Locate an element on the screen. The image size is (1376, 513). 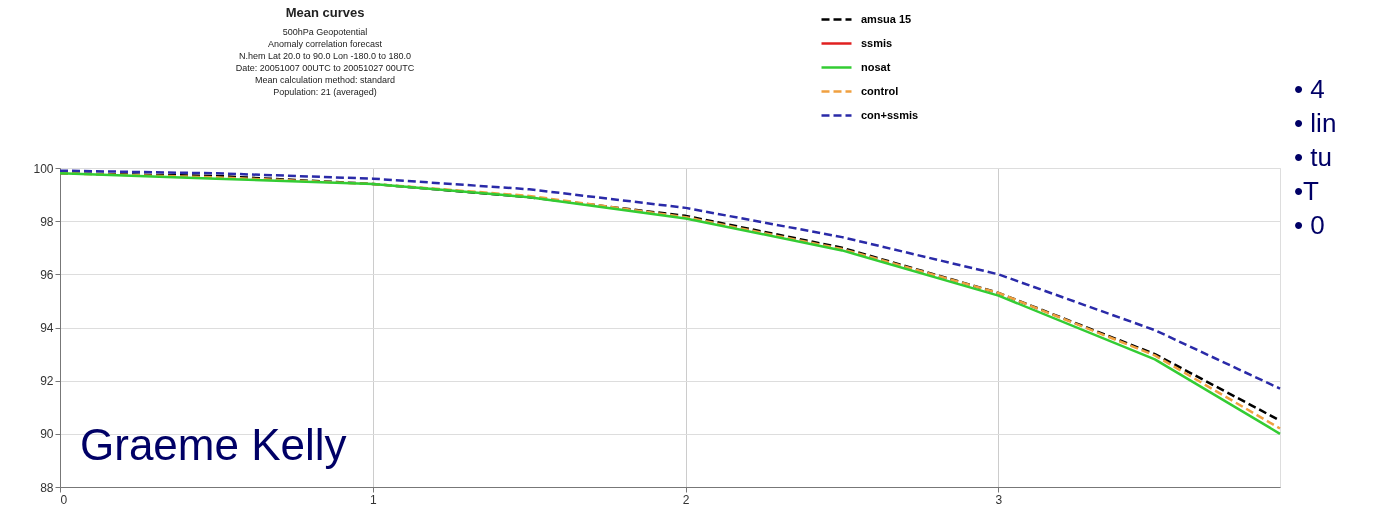
legend-label: con+ssmis is located at coordinates (890, 114).